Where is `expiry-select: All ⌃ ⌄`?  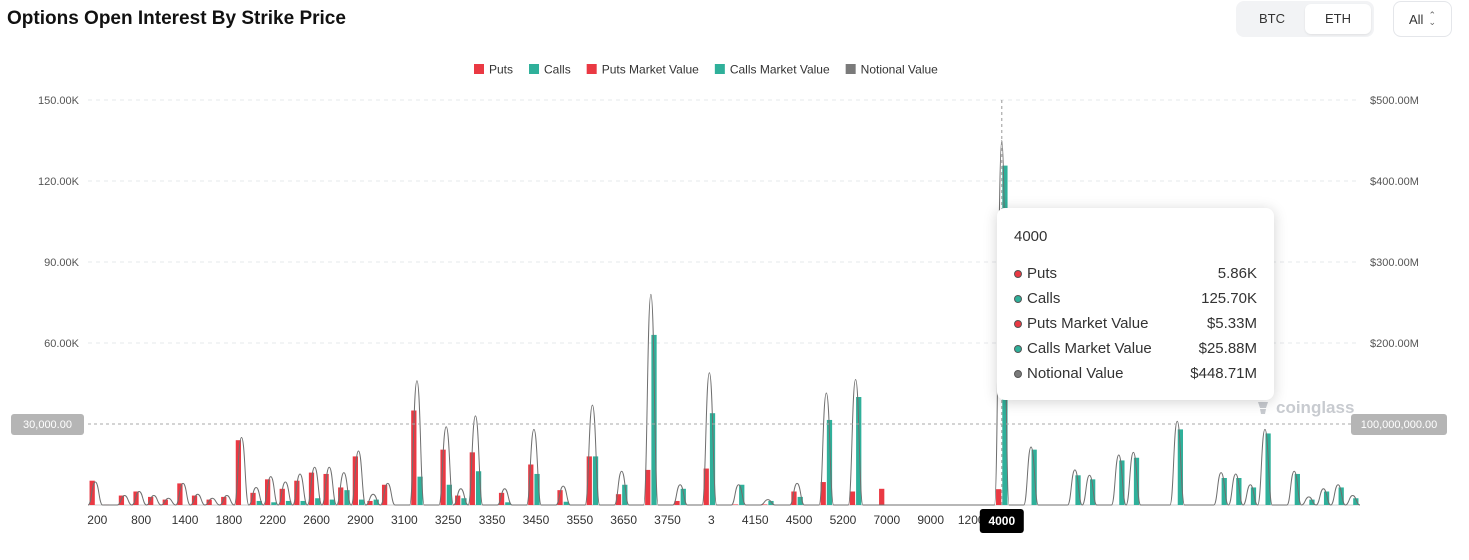 expiry-select: All ⌃ ⌄ is located at coordinates (1422, 19).